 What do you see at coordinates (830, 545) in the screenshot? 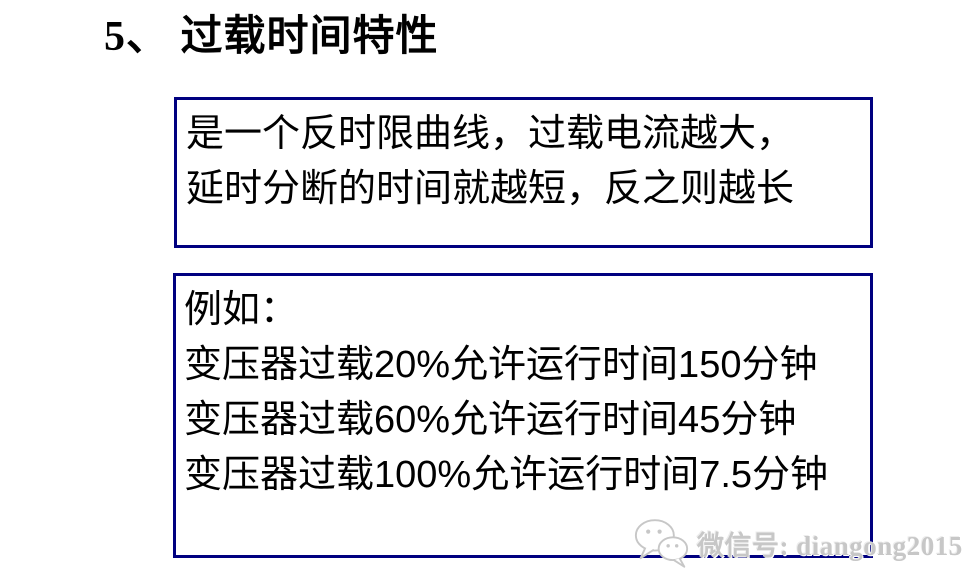
I see `watermark-label: 微信号: diangong2015` at bounding box center [830, 545].